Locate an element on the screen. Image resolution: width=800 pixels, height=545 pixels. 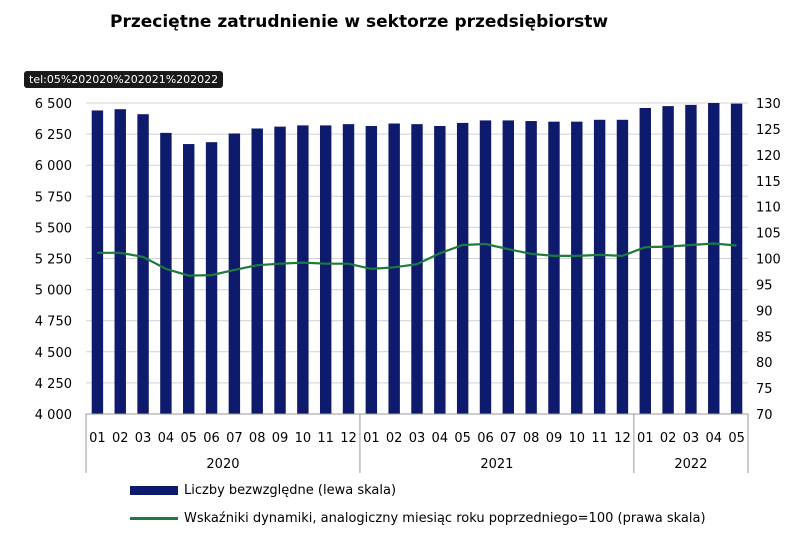
y-right-tick-label: 130 is located at coordinates (768, 104).